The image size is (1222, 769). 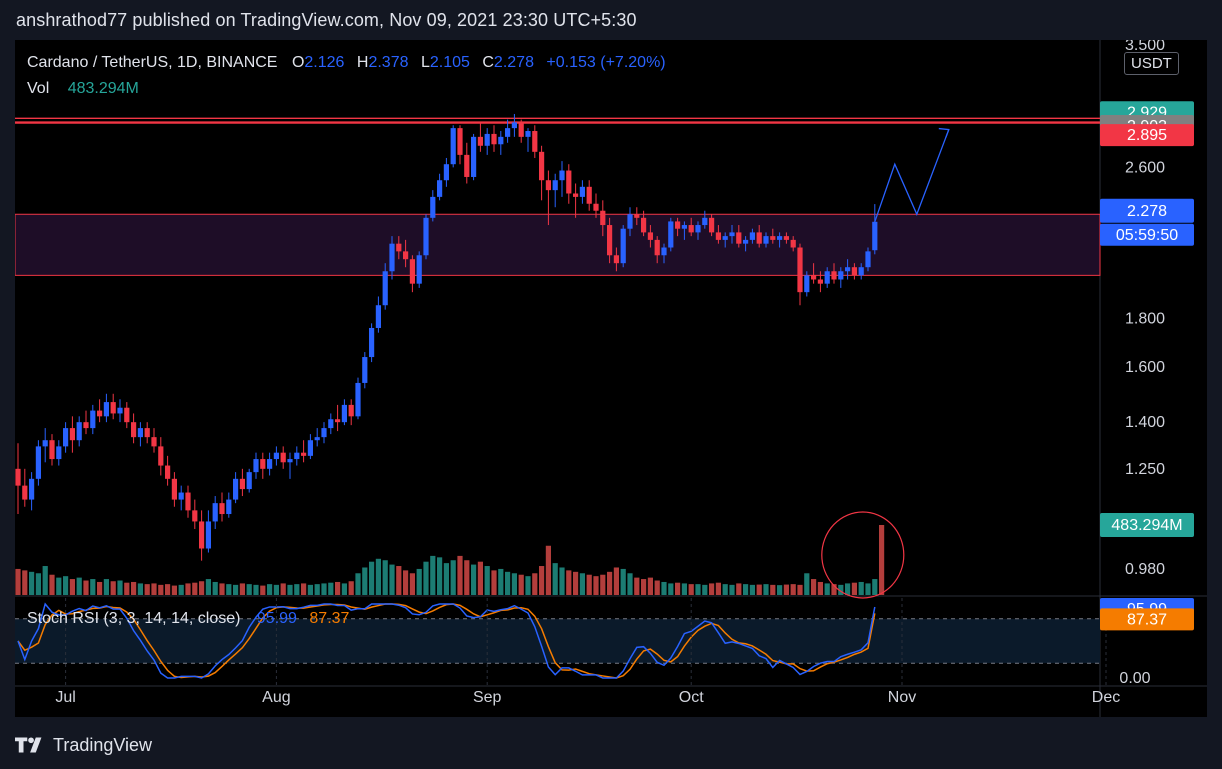 What do you see at coordinates (1145, 569) in the screenshot?
I see `price-tick-label: 0.980` at bounding box center [1145, 569].